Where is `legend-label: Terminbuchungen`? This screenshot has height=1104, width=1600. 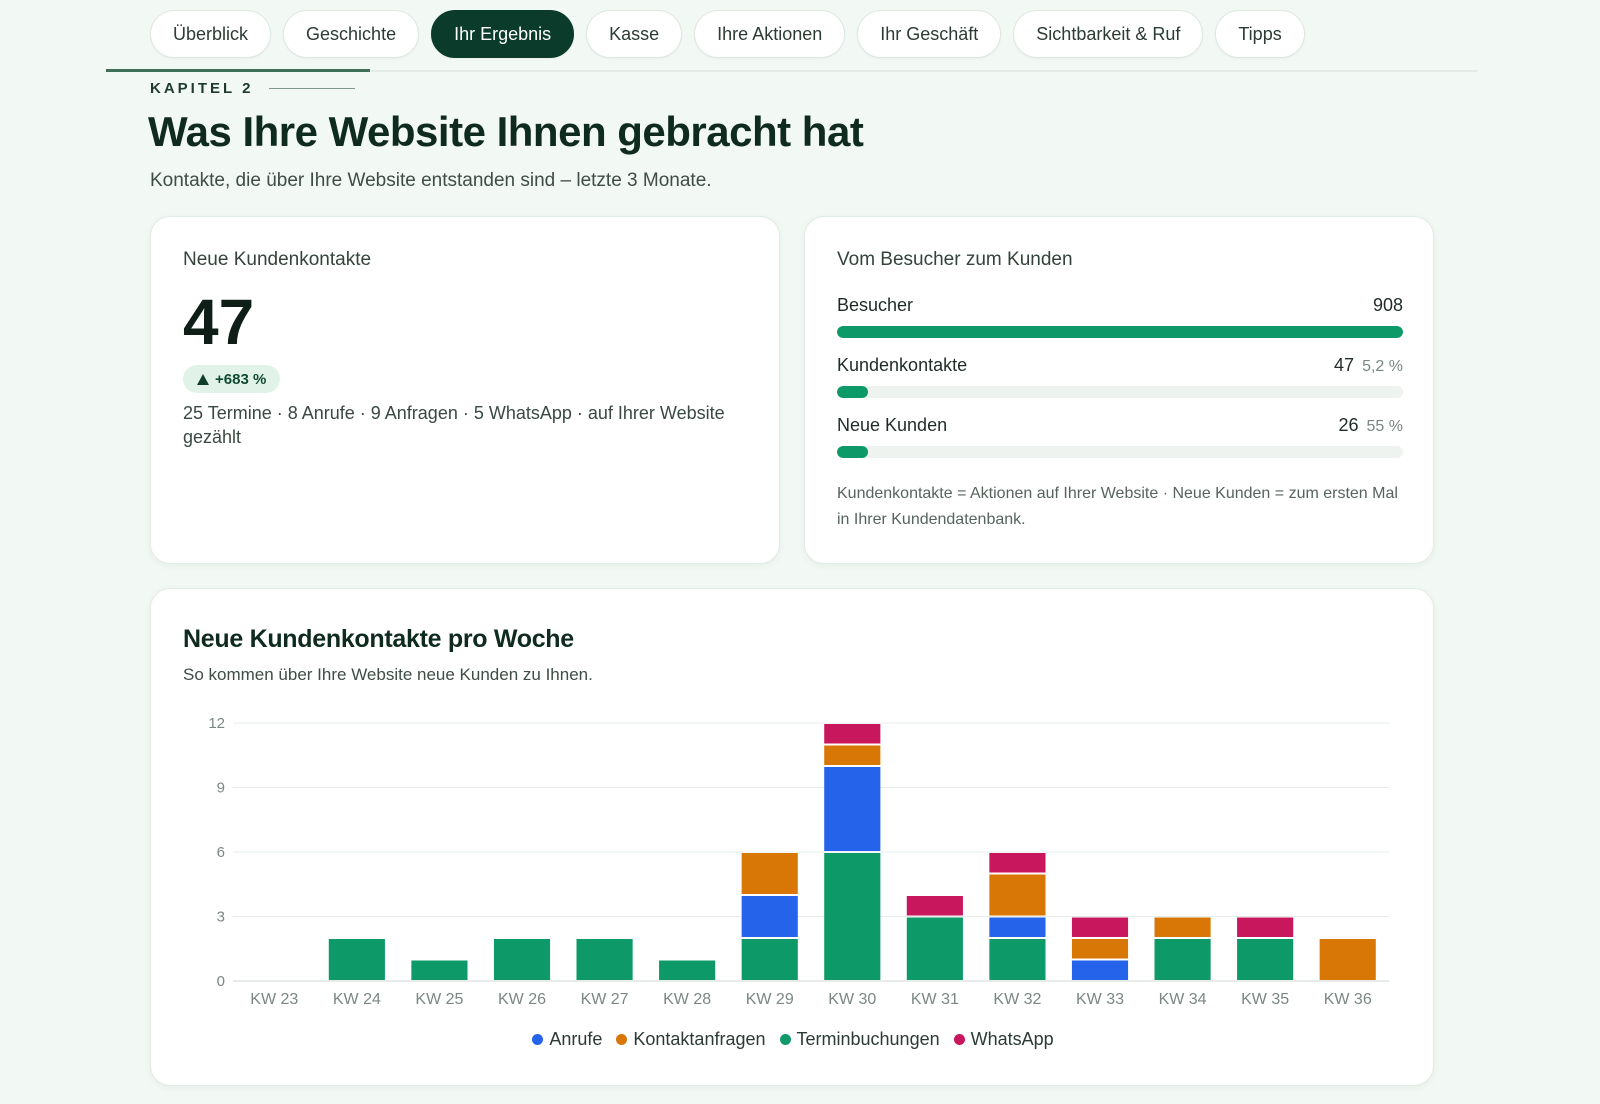
legend-label: Terminbuchungen is located at coordinates (868, 1039).